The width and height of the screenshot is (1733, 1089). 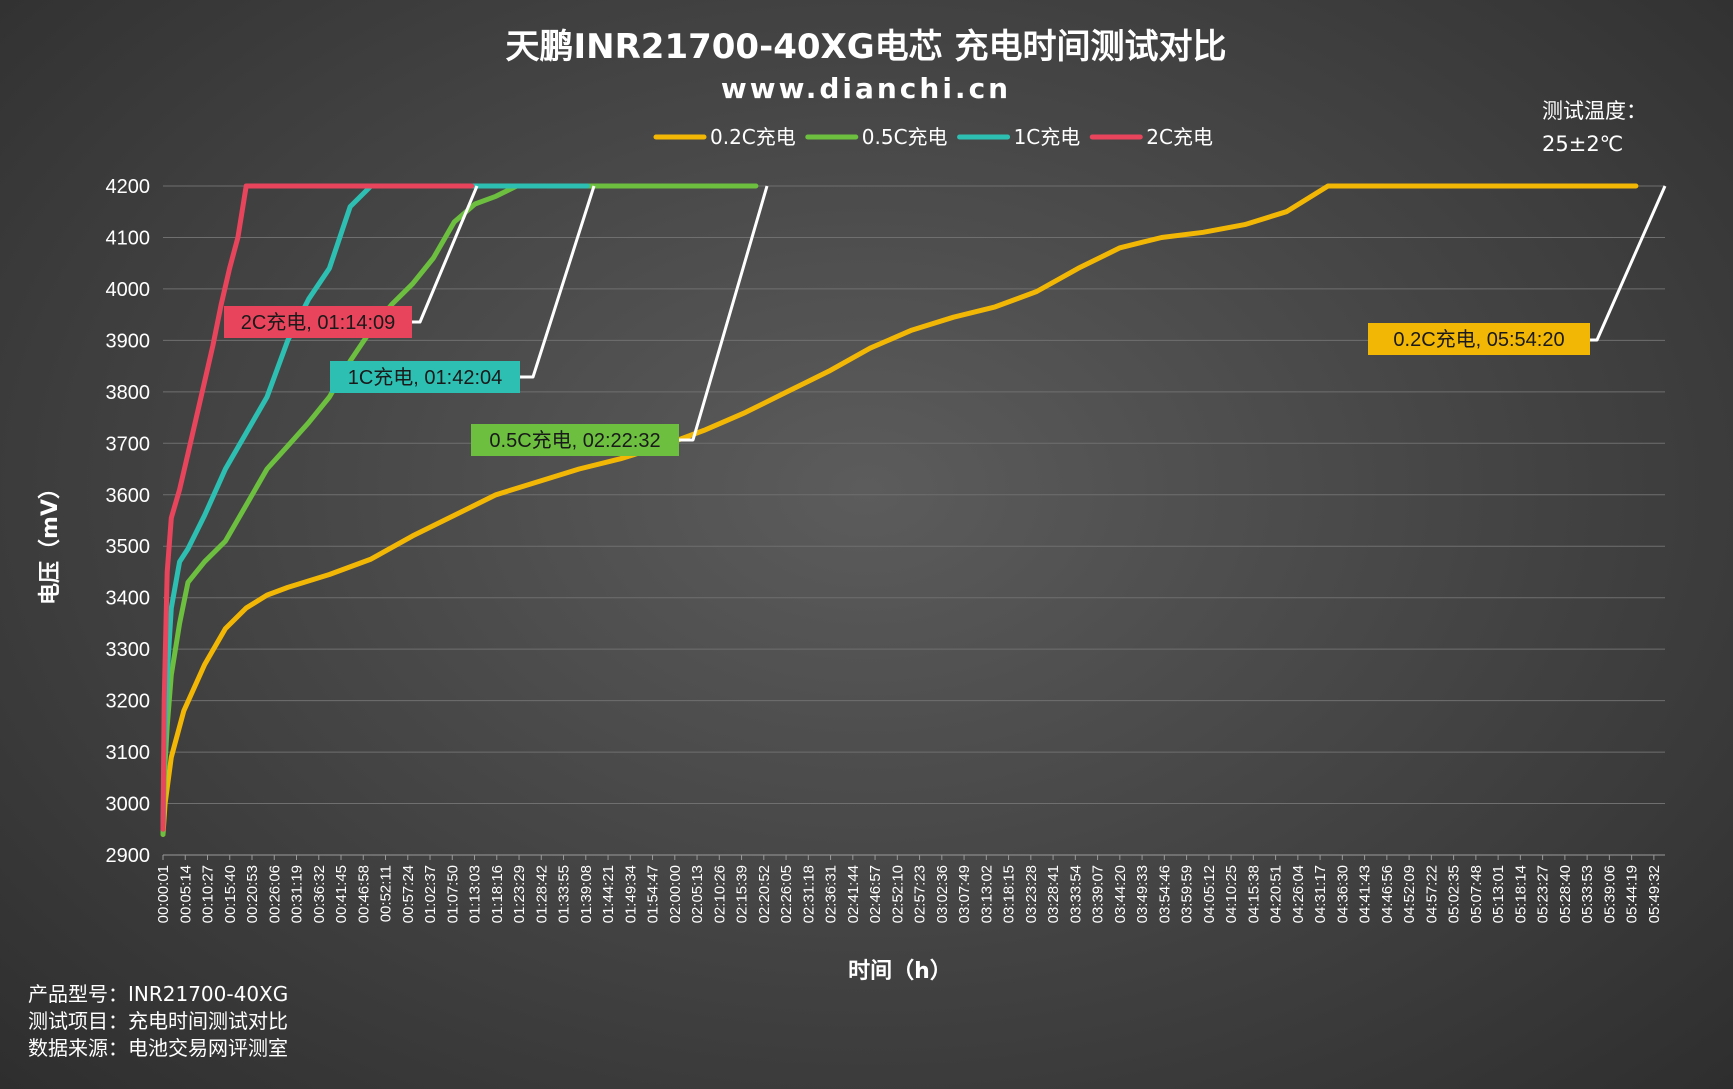 I want to click on x-tick-label: 00:57:24, so click(x=408, y=894).